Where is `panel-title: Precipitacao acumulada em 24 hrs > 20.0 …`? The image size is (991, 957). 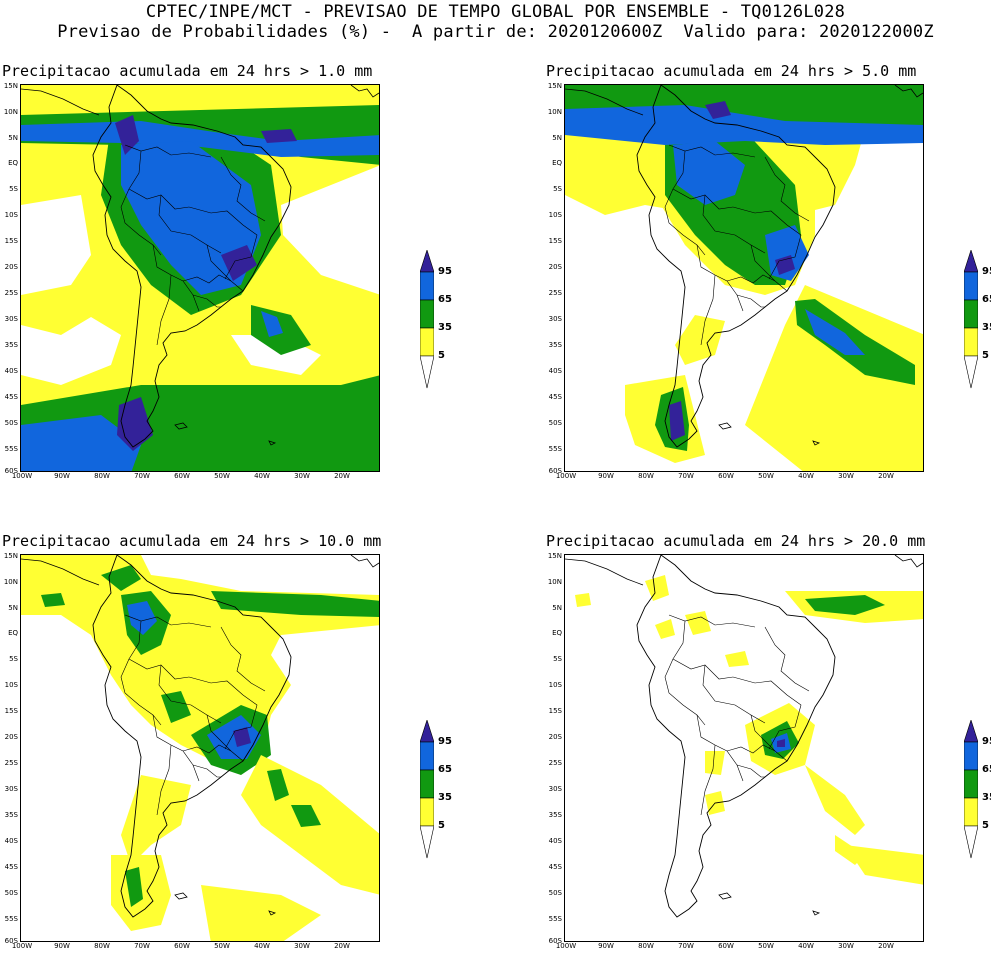 panel-title: Precipitacao acumulada em 24 hrs > 20.0 … is located at coordinates (736, 541).